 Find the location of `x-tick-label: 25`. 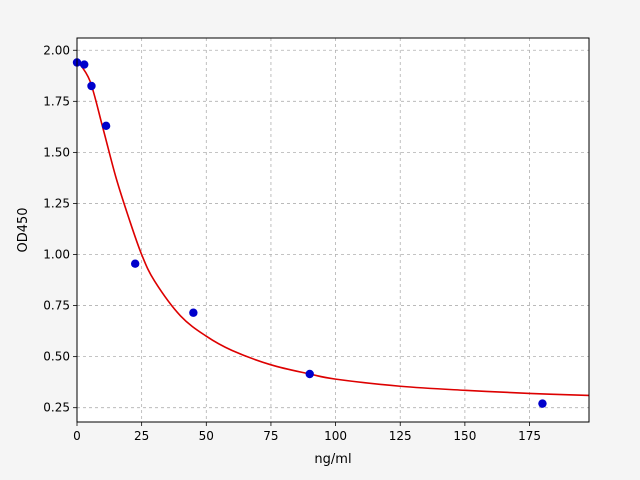

x-tick-label: 25 is located at coordinates (141, 436).